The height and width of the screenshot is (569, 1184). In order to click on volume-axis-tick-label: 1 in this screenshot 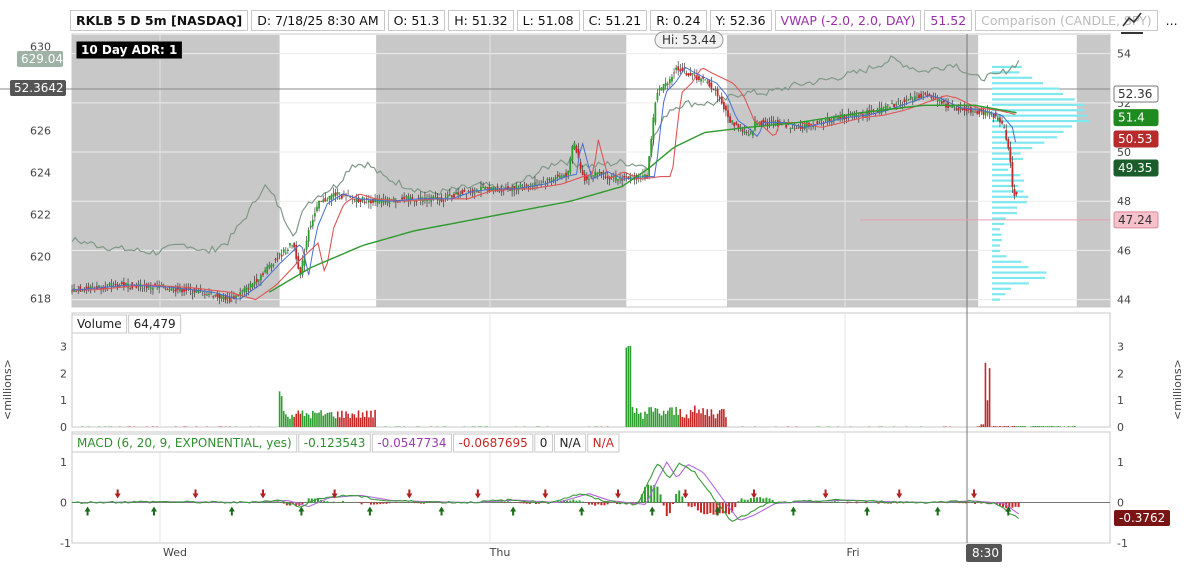, I will do `click(63, 400)`.